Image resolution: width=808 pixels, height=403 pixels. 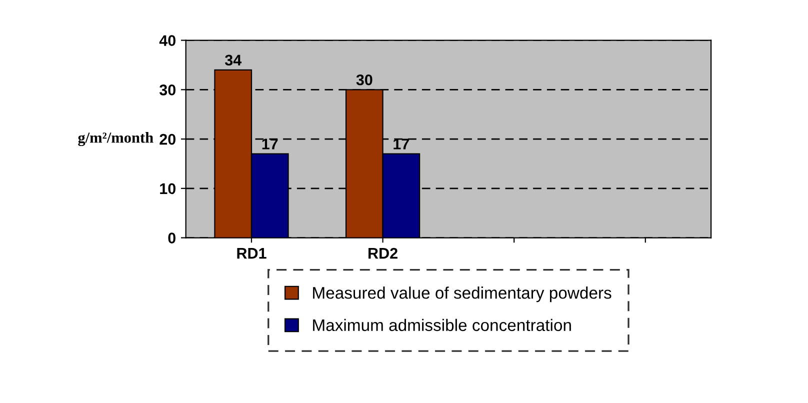 What do you see at coordinates (383, 253) in the screenshot?
I see `x-tick-label: RD2` at bounding box center [383, 253].